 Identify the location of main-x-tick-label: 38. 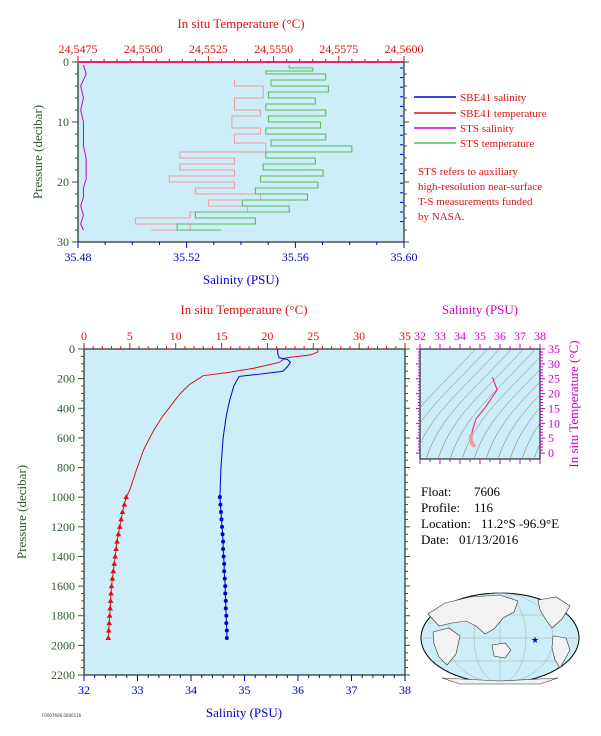
(405, 690).